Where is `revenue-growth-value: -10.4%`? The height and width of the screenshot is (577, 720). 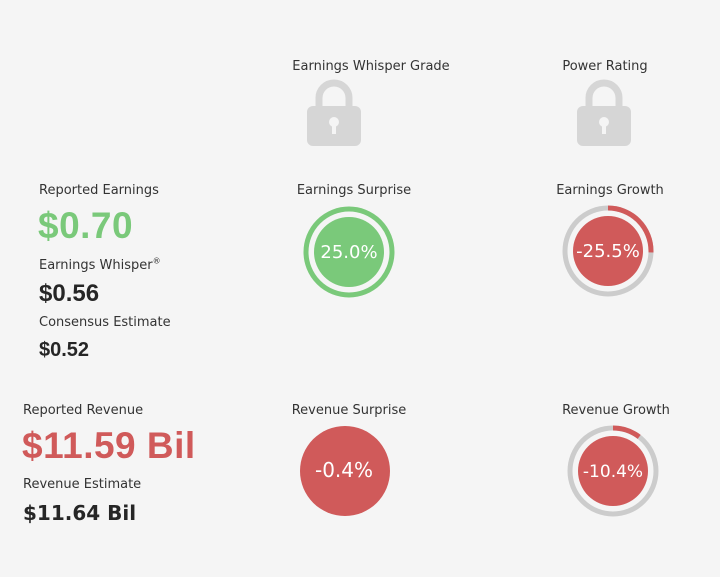 revenue-growth-value: -10.4% is located at coordinates (613, 472).